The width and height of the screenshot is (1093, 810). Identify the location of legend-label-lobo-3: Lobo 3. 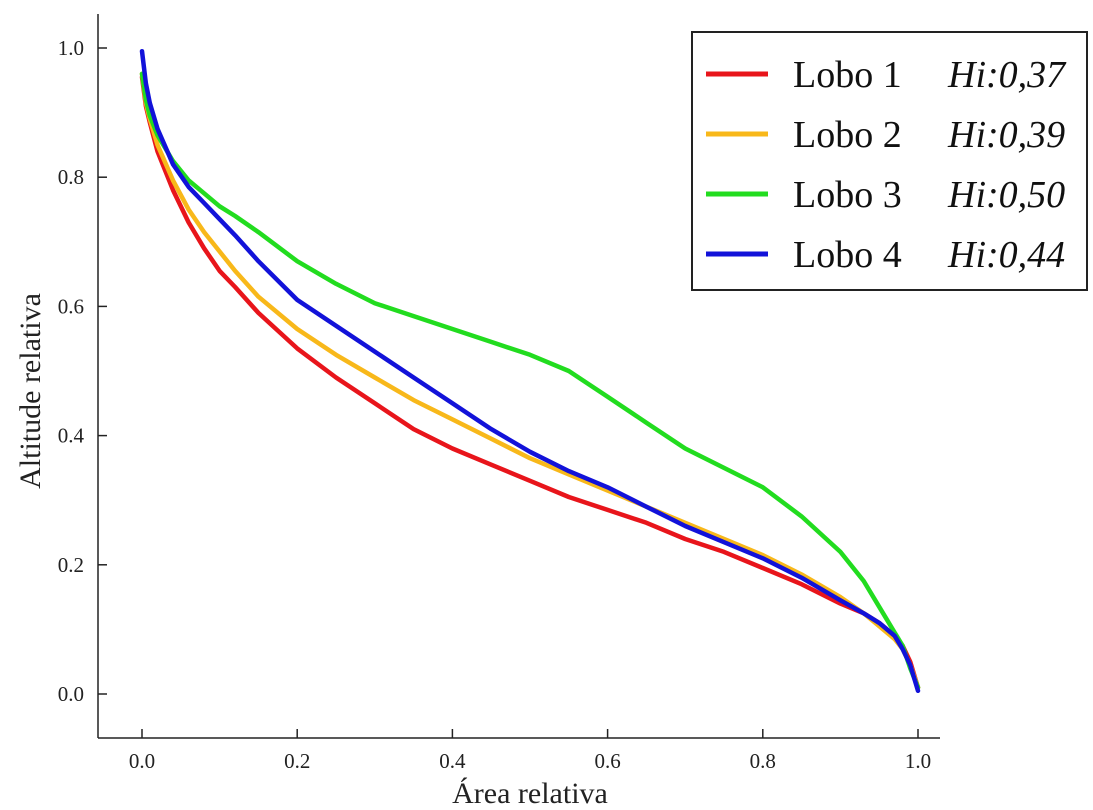
(847, 195).